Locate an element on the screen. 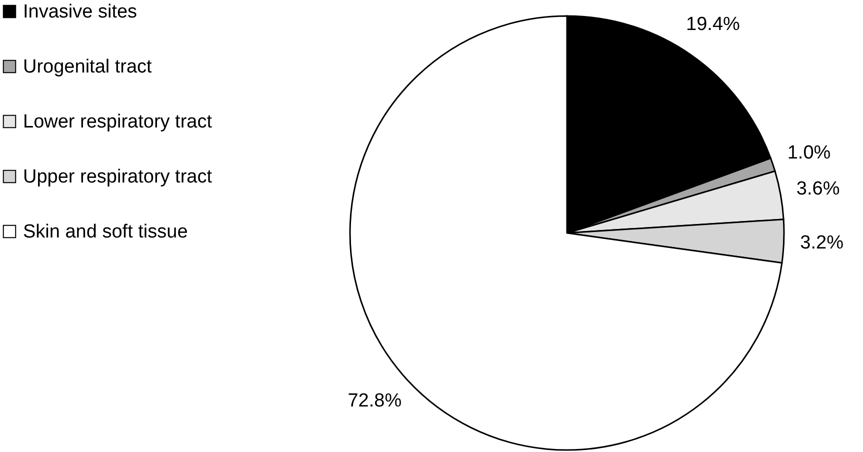  data-label: 19.4% is located at coordinates (713, 24).